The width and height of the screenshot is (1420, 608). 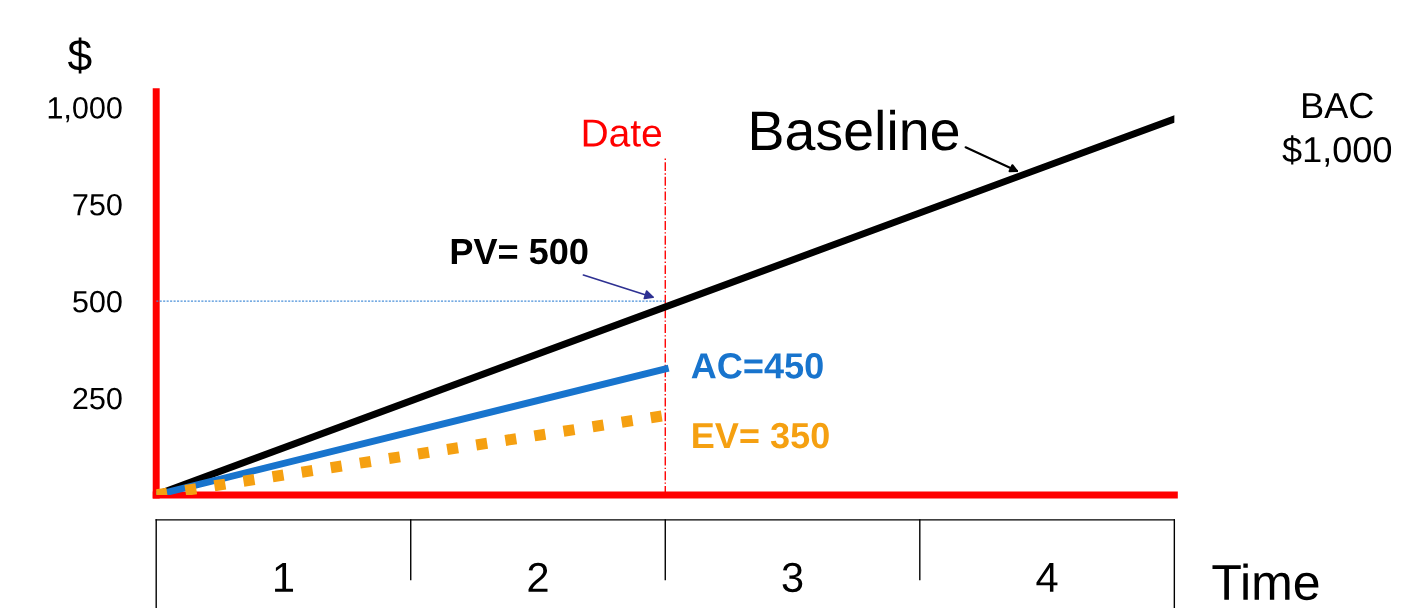 What do you see at coordinates (284, 577) in the screenshot?
I see `x-tick-label: 1` at bounding box center [284, 577].